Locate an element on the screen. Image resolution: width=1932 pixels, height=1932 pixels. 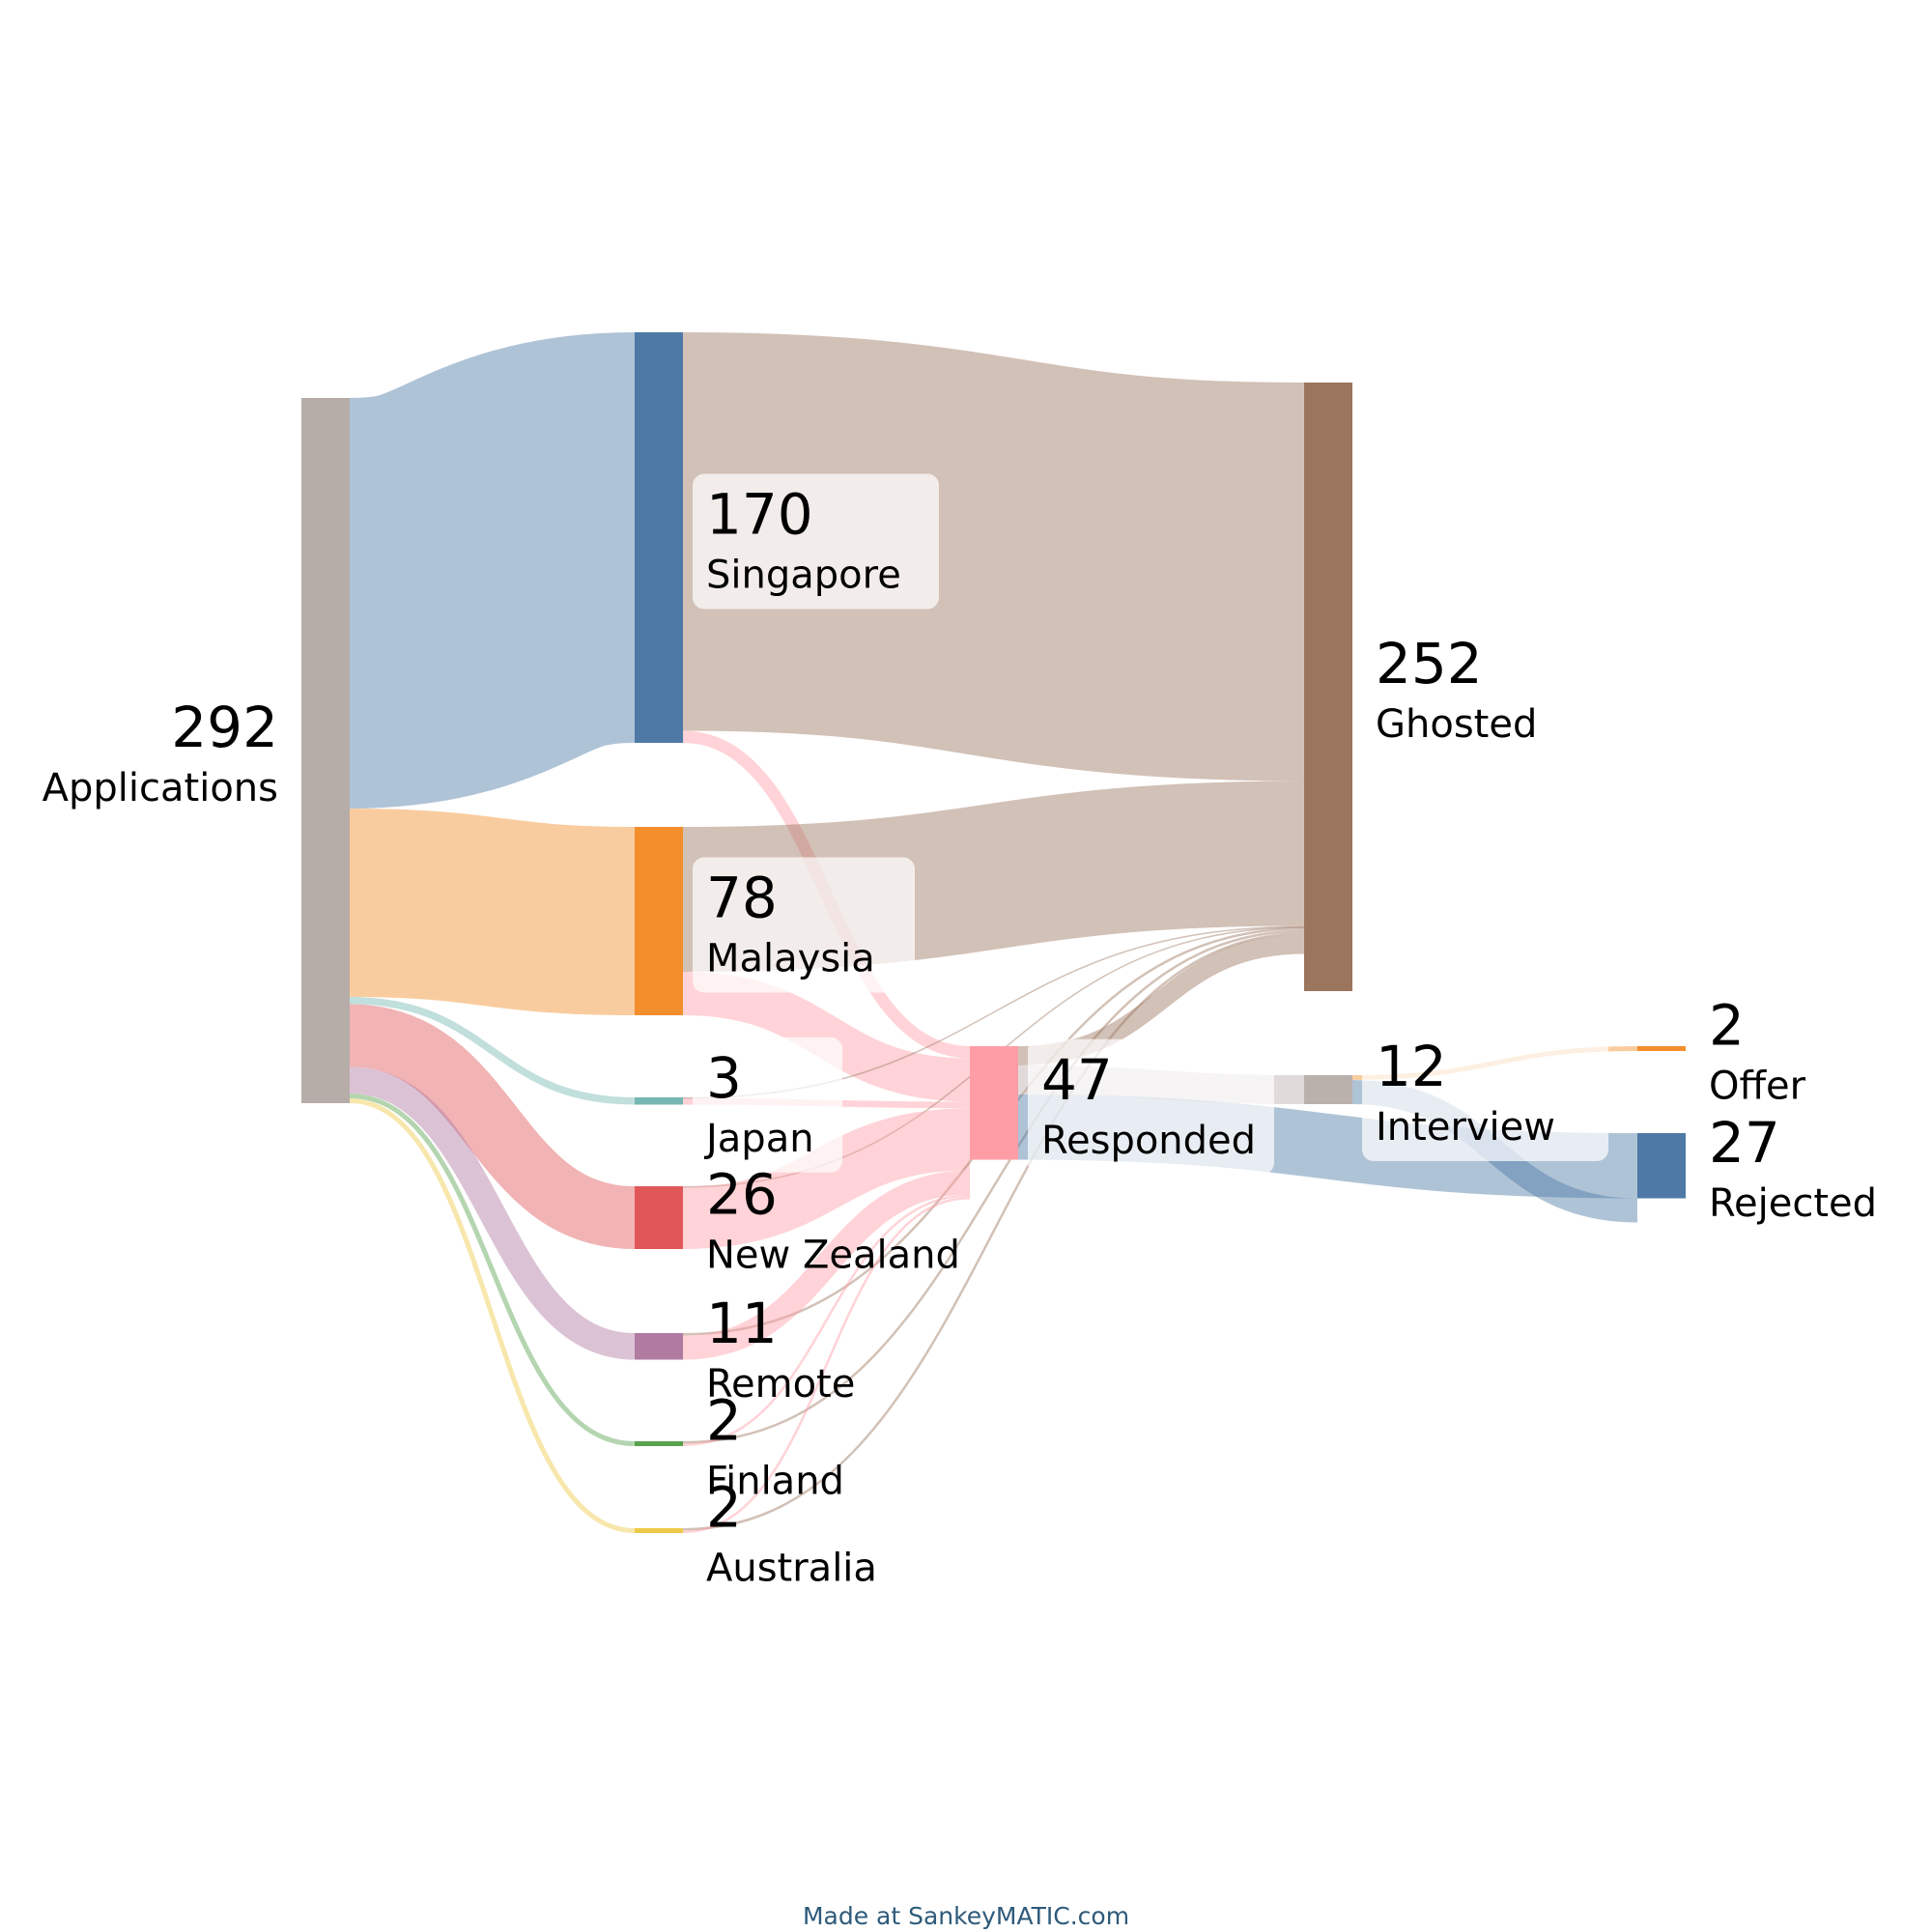
node-interview is located at coordinates (1328, 1089).